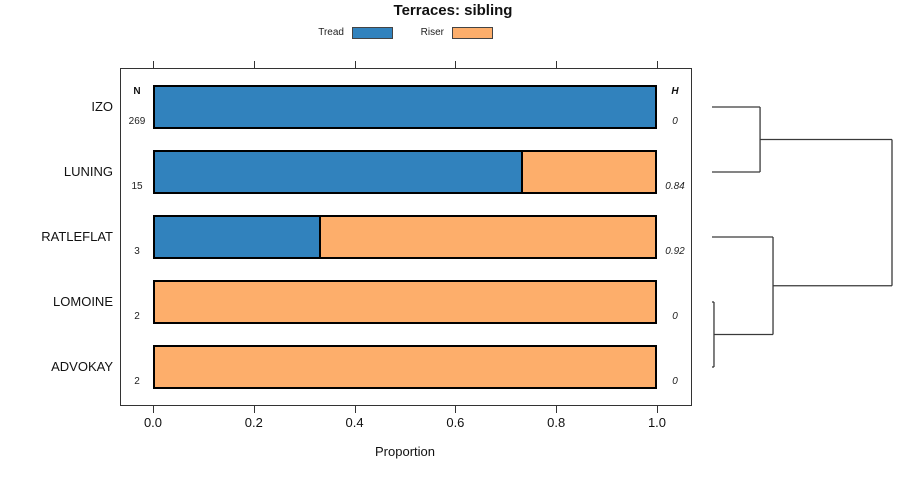  I want to click on h-value-ratleflat: 0.92, so click(675, 251).